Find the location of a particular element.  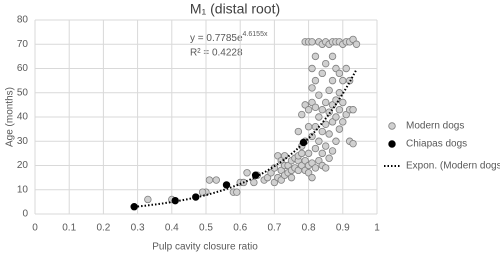

x-tick-label: 0.9 is located at coordinates (343, 228).